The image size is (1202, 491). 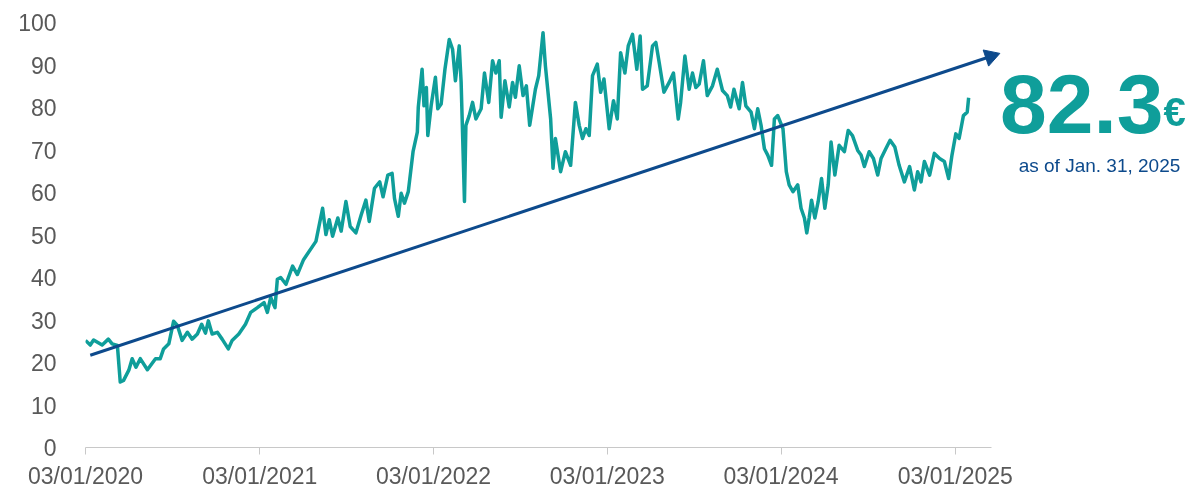 I want to click on text: as of Jan. 31, 2025, so click(x=1099, y=165).